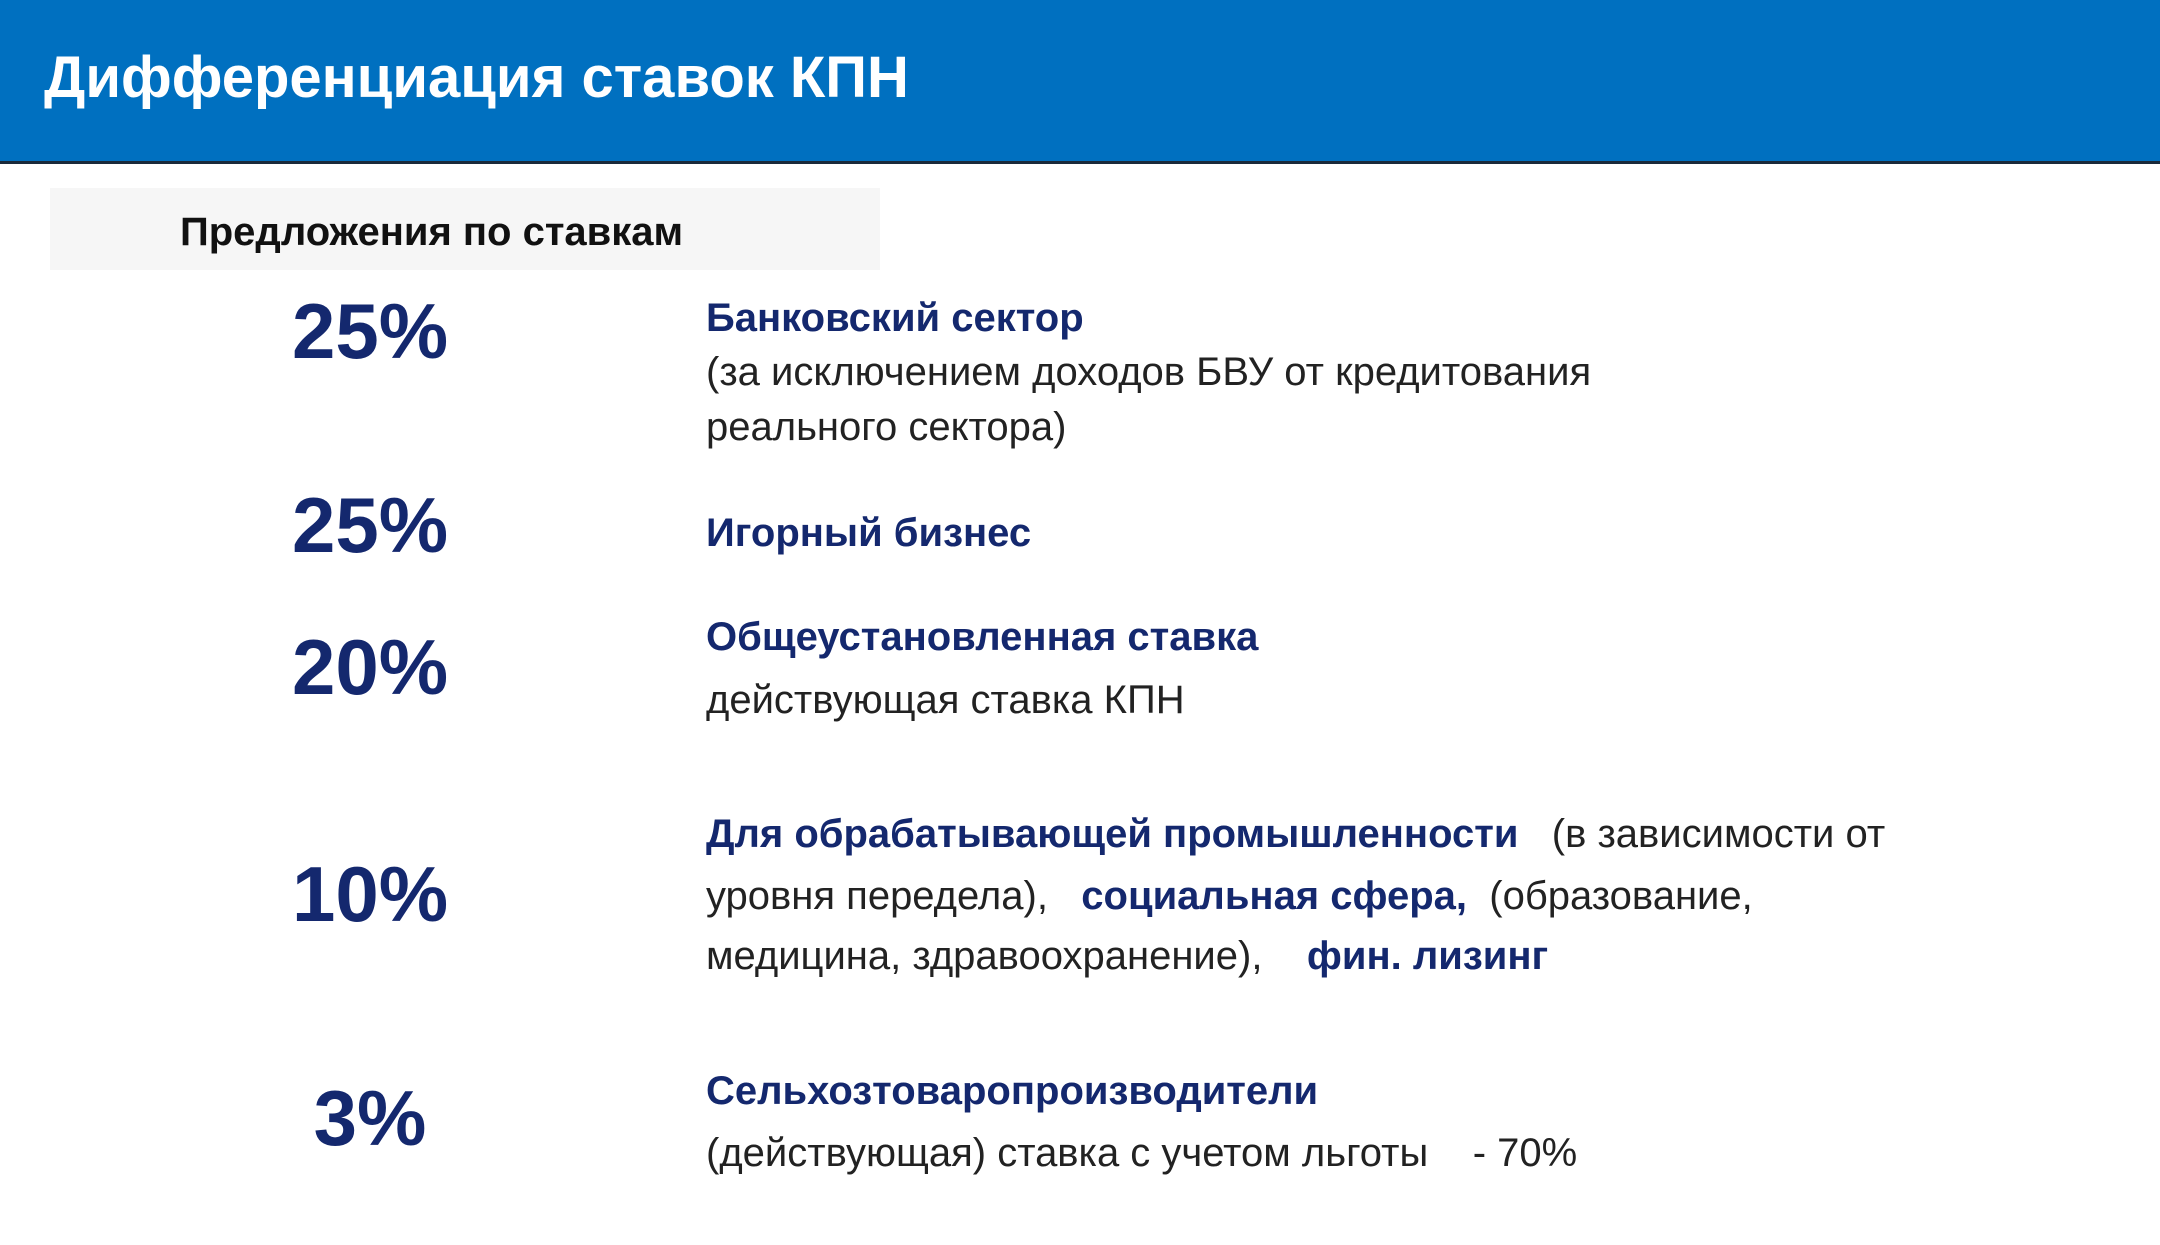  Describe the element at coordinates (1621, 896) in the screenshot. I see `text-social-note: (образование,` at that location.